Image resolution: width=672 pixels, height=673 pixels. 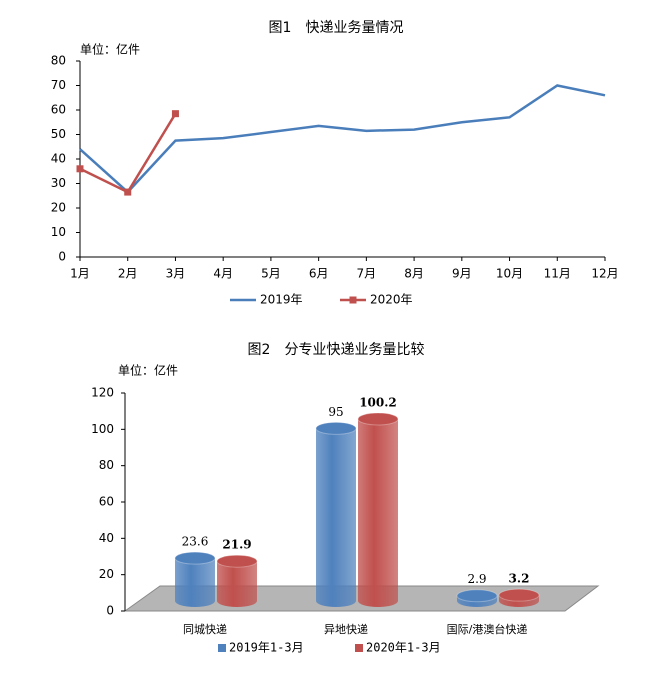 I want to click on data-label: 100.2, so click(x=378, y=402).